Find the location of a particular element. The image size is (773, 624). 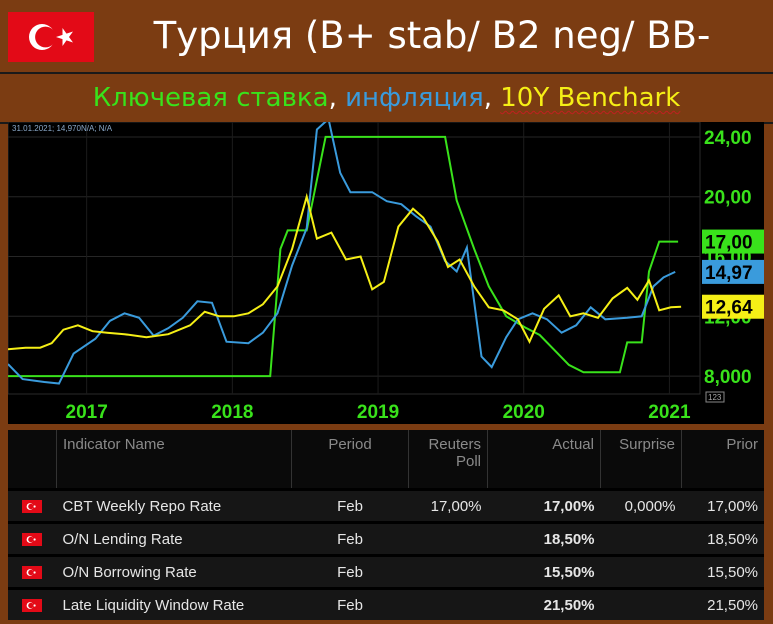

scale-badge: 123 is located at coordinates (715, 397).